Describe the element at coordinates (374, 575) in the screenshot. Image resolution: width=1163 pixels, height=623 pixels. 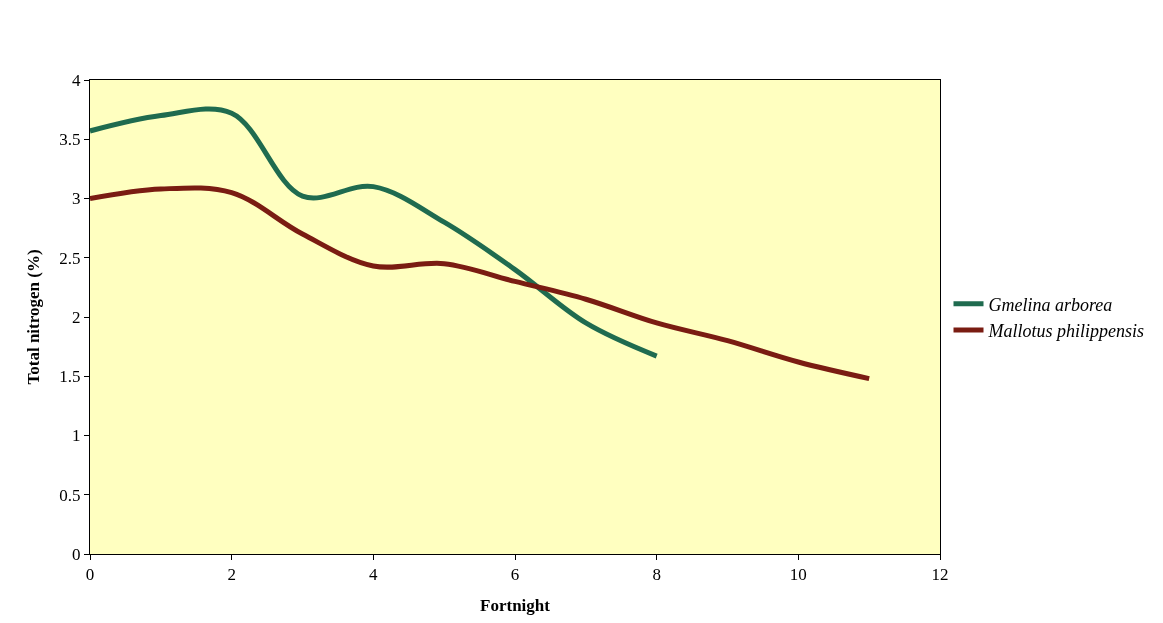
I see `x-tick-label: 4` at that location.